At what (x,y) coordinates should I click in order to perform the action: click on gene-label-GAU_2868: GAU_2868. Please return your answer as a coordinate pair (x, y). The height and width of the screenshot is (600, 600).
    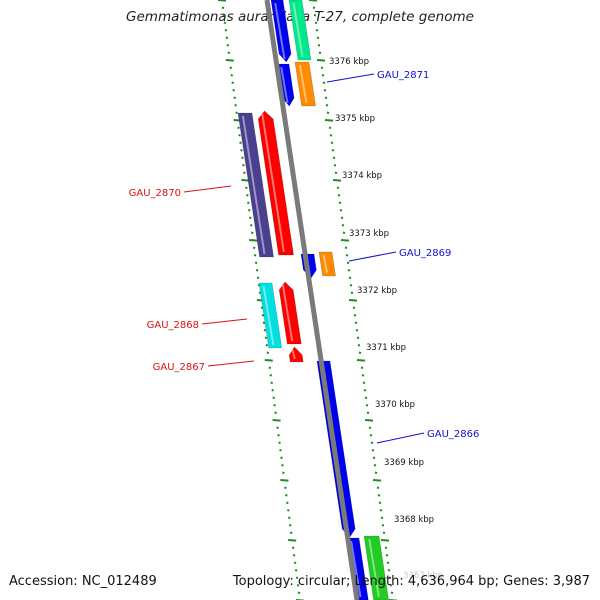
    Looking at the image, I should click on (173, 325).